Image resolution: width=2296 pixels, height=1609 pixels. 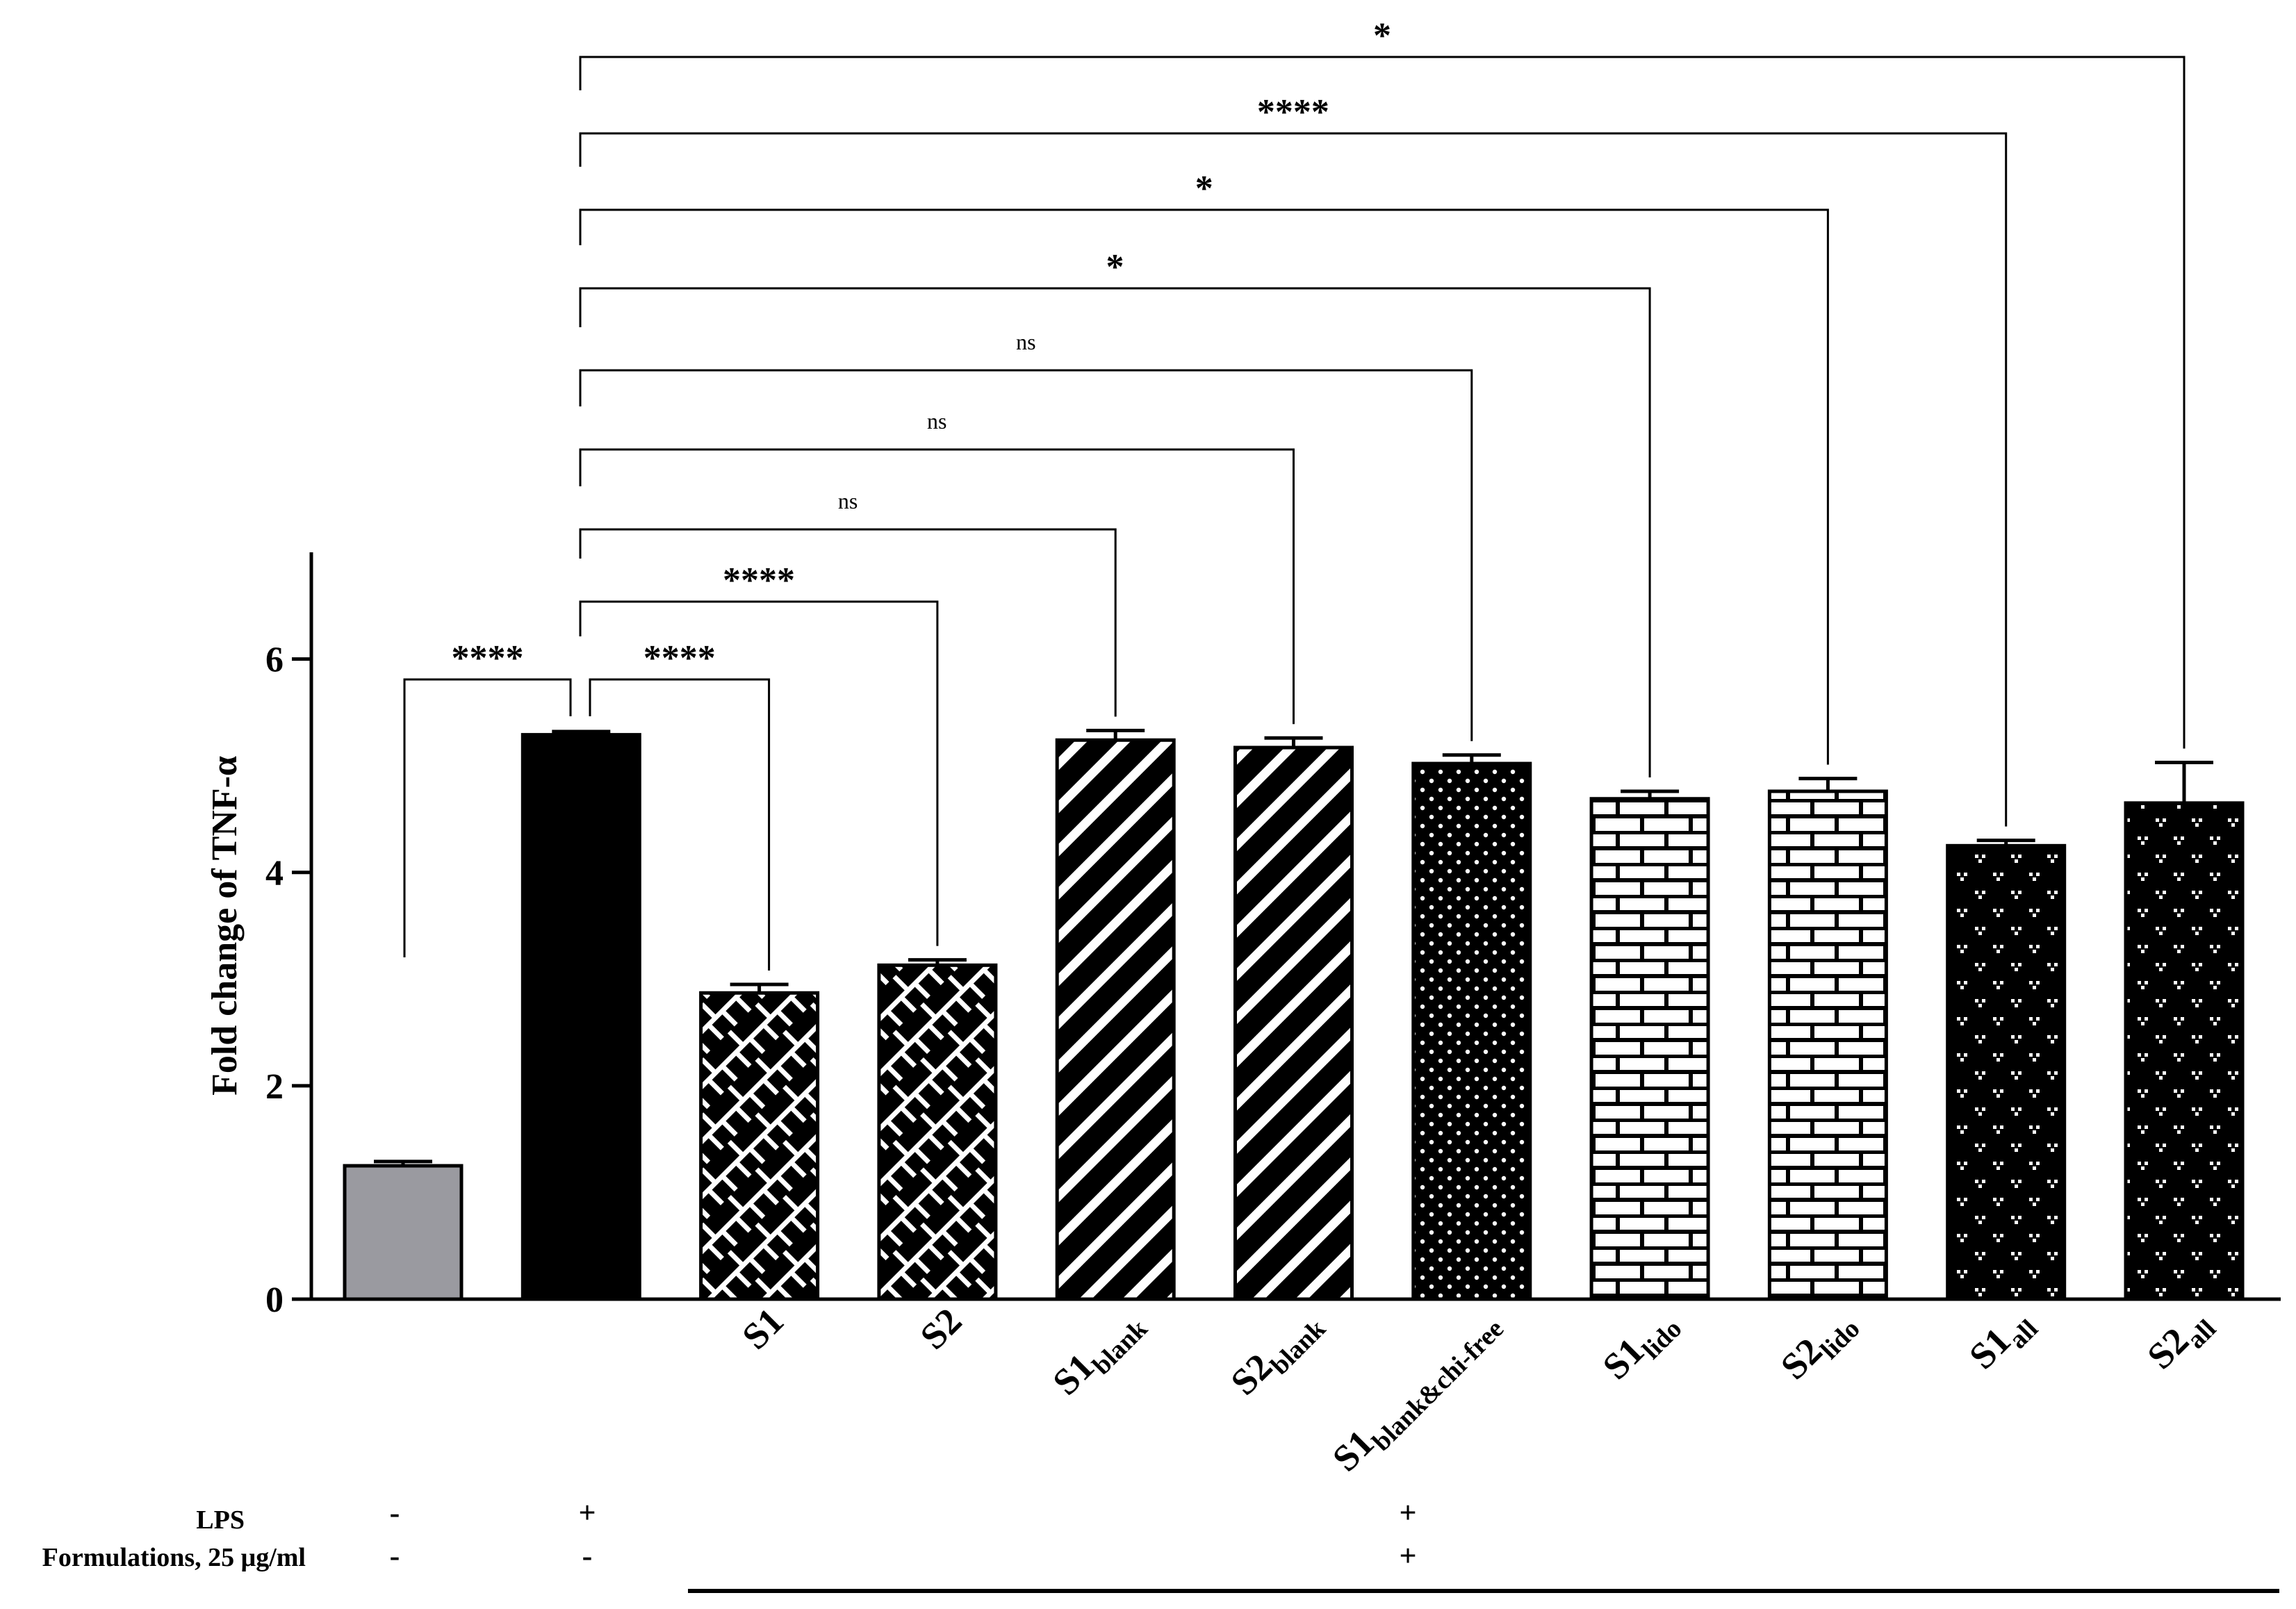 I want to click on x-tick-label: S2lido, so click(x=1819, y=1346).